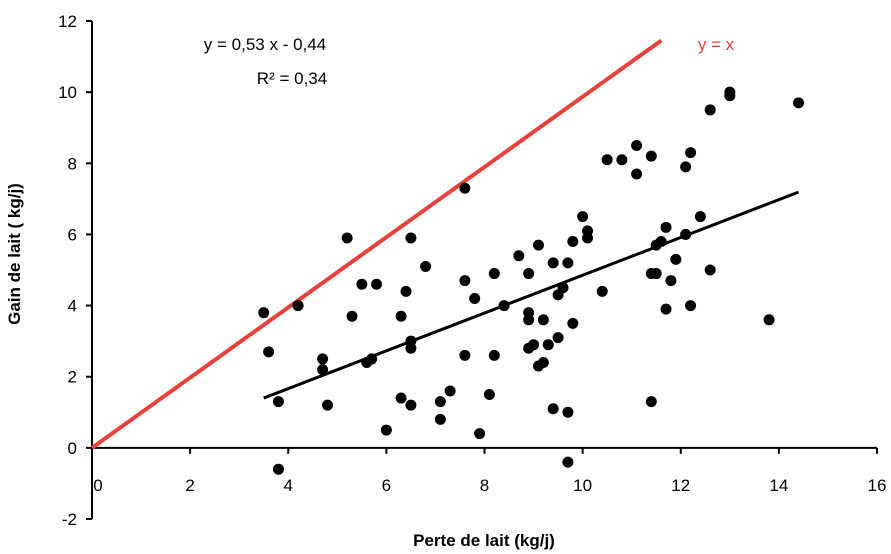  I want to click on x-tick-label: 12, so click(680, 485).